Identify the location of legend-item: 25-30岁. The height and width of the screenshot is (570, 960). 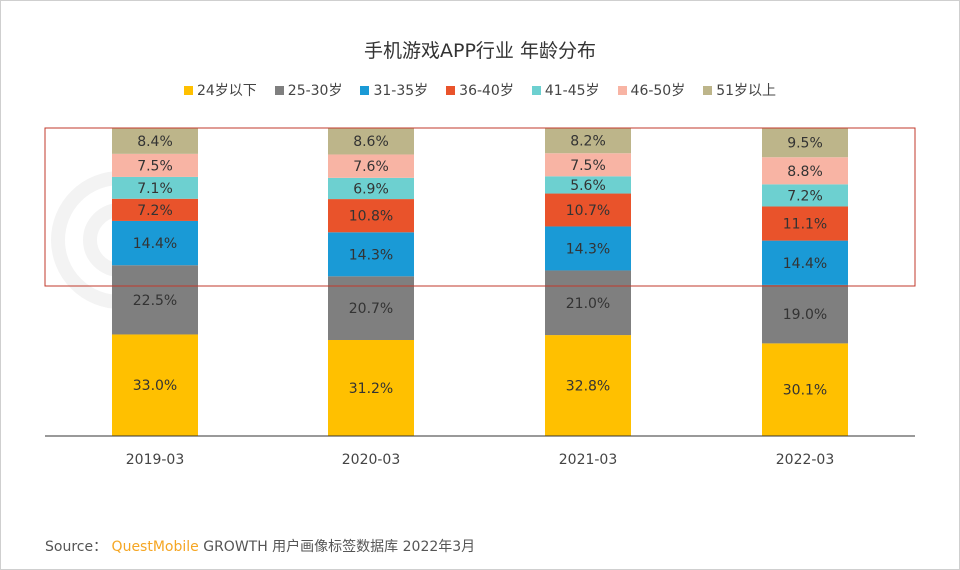
(308, 90).